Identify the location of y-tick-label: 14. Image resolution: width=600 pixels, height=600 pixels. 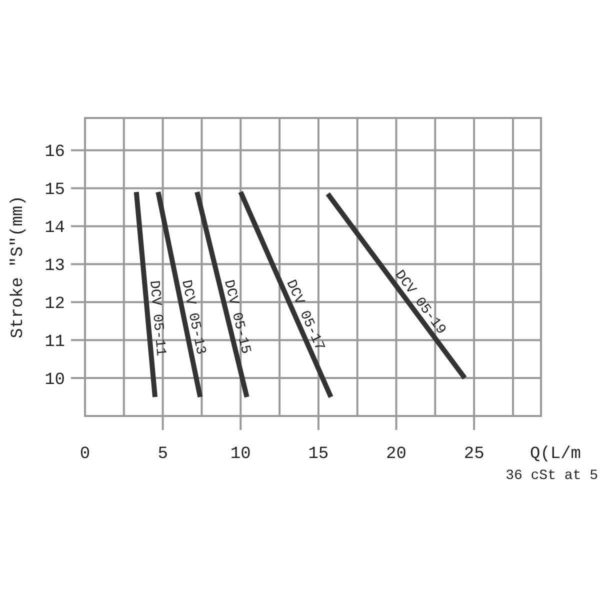
(54, 228).